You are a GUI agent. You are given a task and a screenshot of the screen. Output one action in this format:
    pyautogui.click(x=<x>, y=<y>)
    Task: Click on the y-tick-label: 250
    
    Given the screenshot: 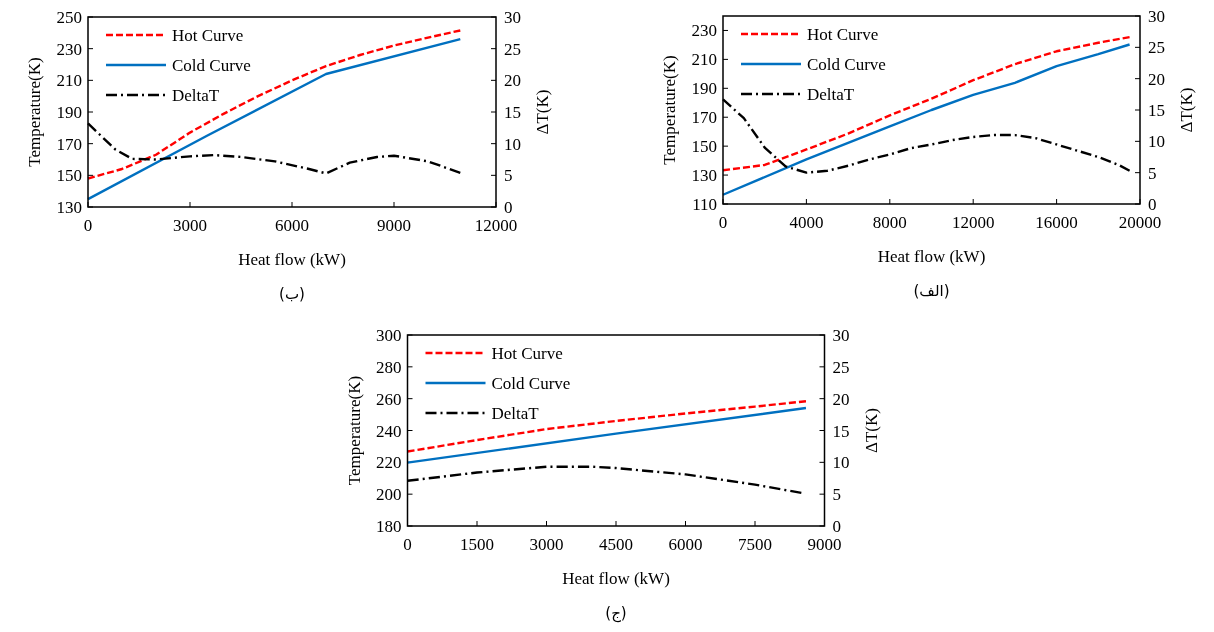 What is the action you would take?
    pyautogui.click(x=69, y=17)
    